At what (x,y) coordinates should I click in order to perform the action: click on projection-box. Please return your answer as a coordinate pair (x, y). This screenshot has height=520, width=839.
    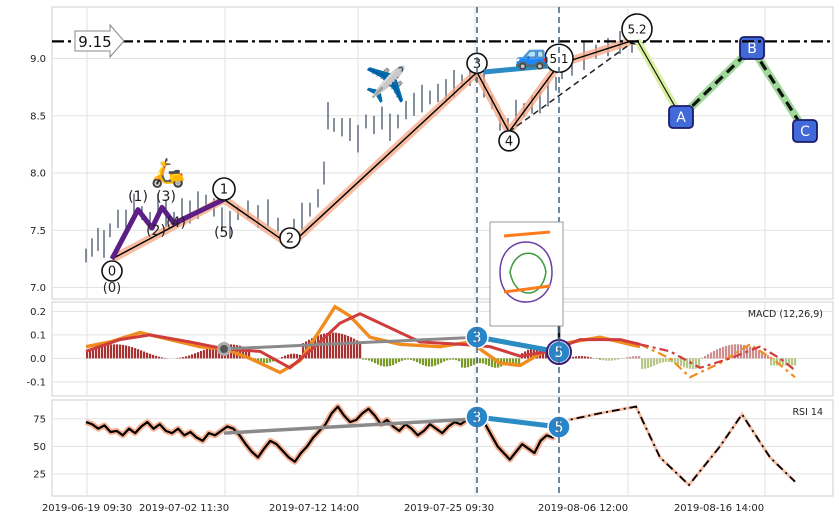
    Looking at the image, I should click on (681, 117).